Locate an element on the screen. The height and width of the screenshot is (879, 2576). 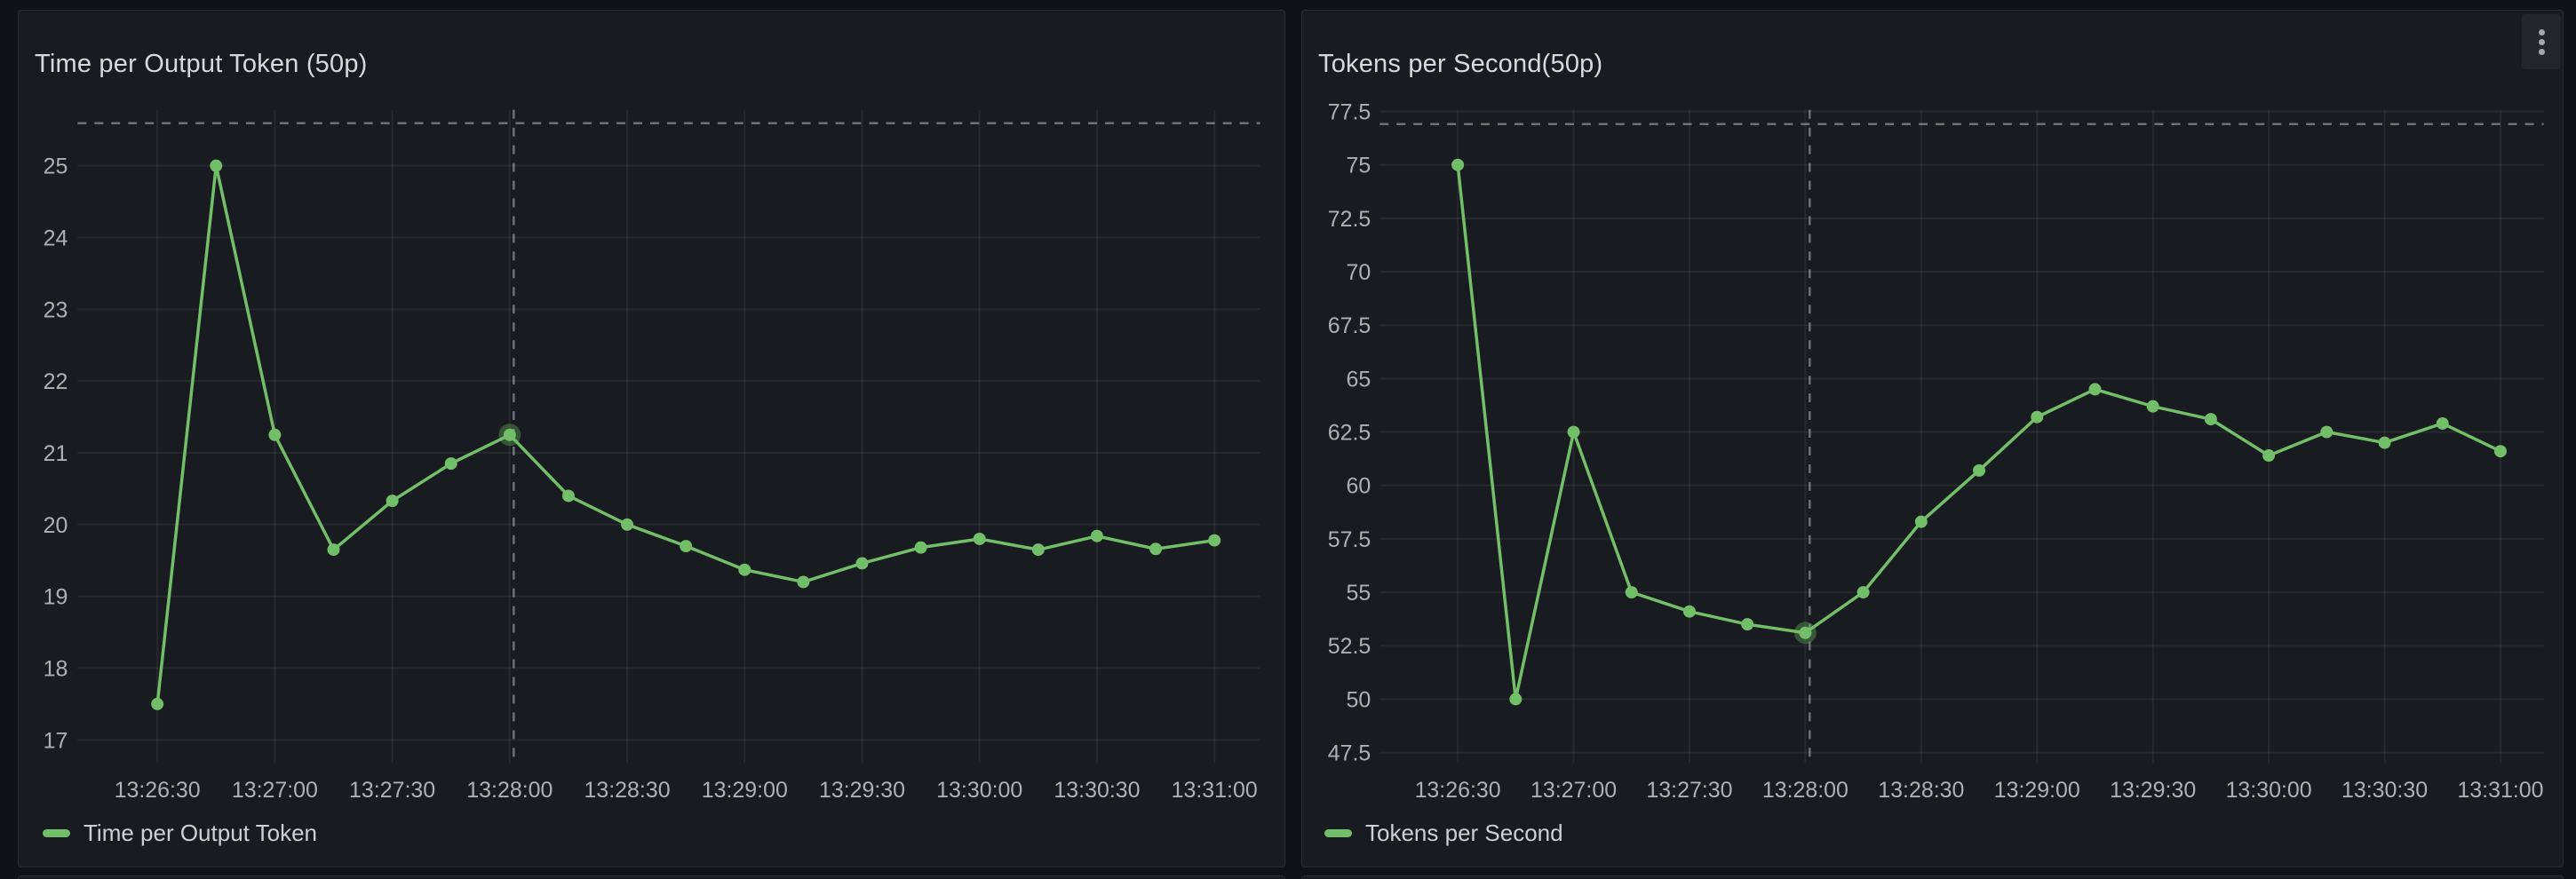
y-axis-tick-label: 75 is located at coordinates (1359, 166).